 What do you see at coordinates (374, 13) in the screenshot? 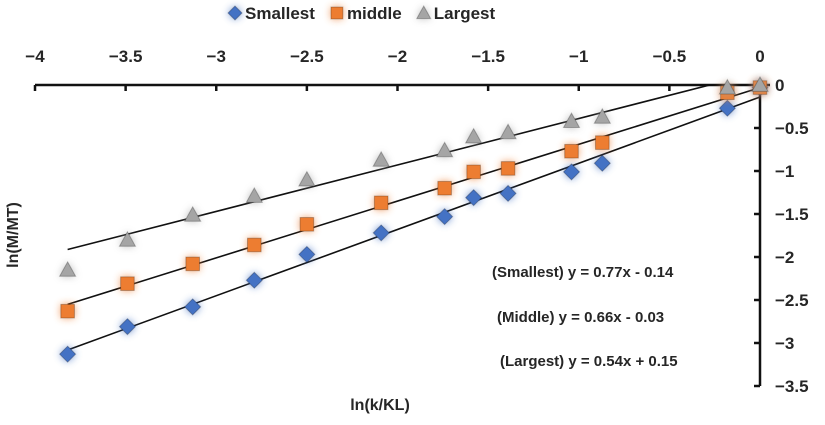
I see `legend-label: middle` at bounding box center [374, 13].